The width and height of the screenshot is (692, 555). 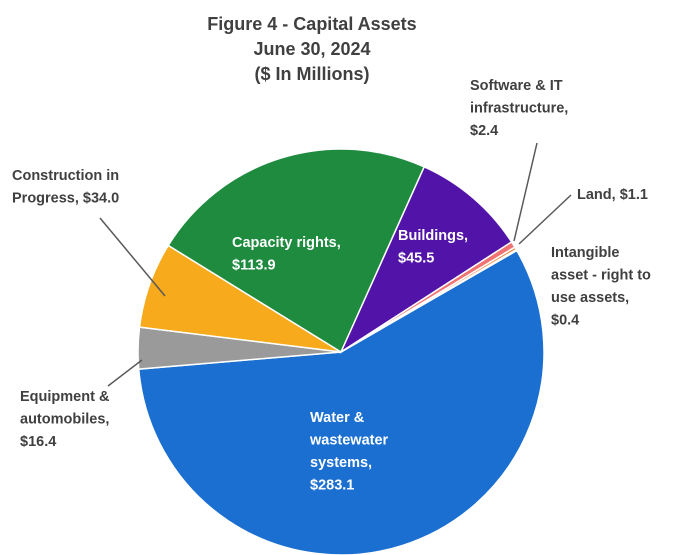 I want to click on chart-title: Figure 4 - Capital Assets, so click(x=311, y=24).